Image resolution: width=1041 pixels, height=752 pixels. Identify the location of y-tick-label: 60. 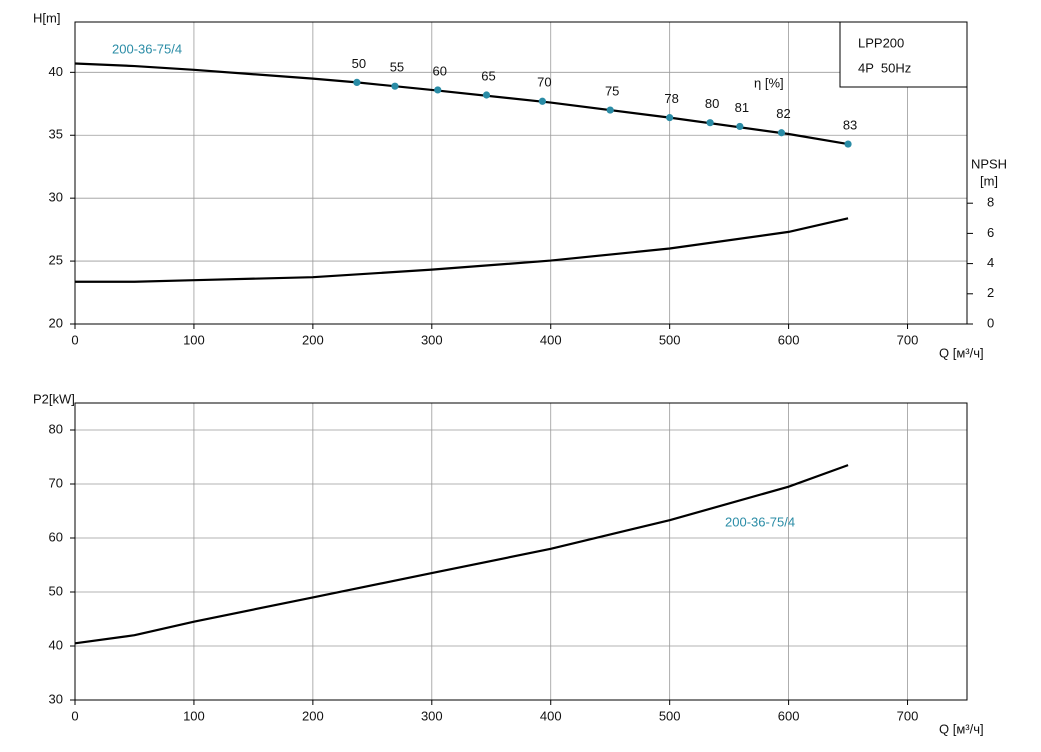
(56, 536).